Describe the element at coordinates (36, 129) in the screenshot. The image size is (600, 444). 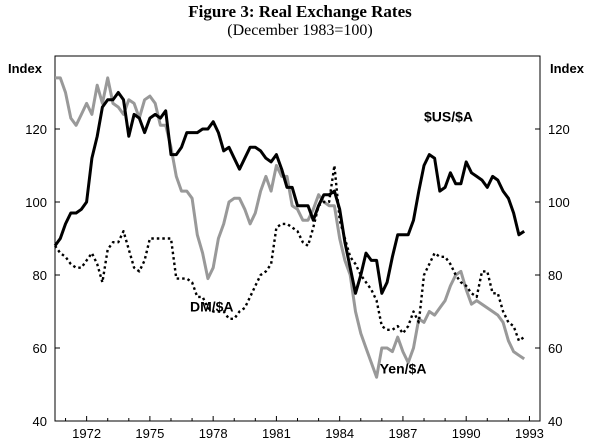
I see `y-tick-label-left: 120` at that location.